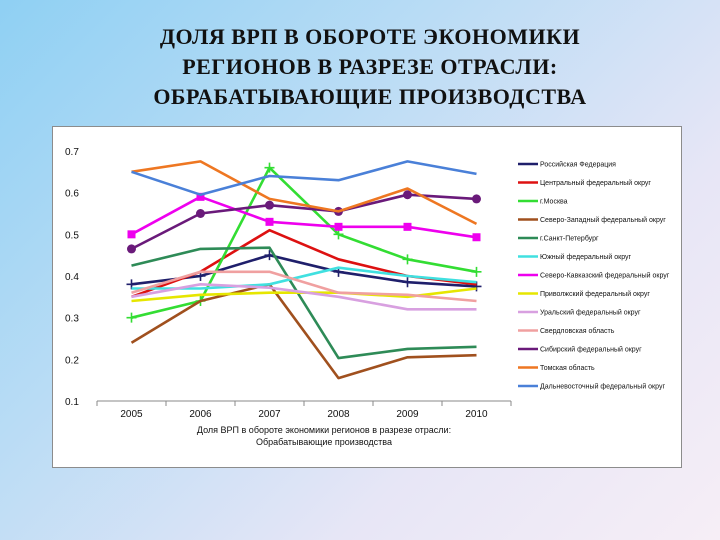 Image resolution: width=720 pixels, height=540 pixels. I want to click on legend-label: Приволжский федеральный округ, so click(595, 294).